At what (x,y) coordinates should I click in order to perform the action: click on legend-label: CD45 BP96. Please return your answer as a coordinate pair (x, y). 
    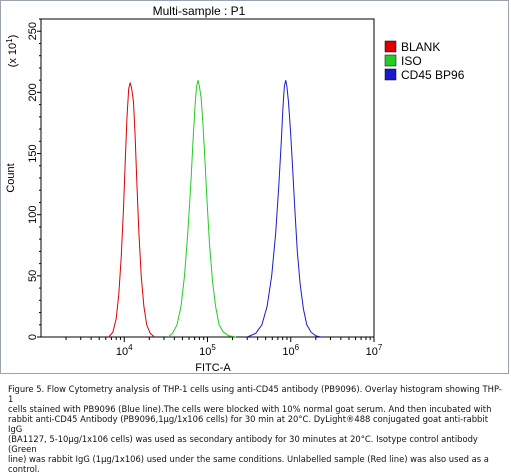
    Looking at the image, I should click on (433, 75).